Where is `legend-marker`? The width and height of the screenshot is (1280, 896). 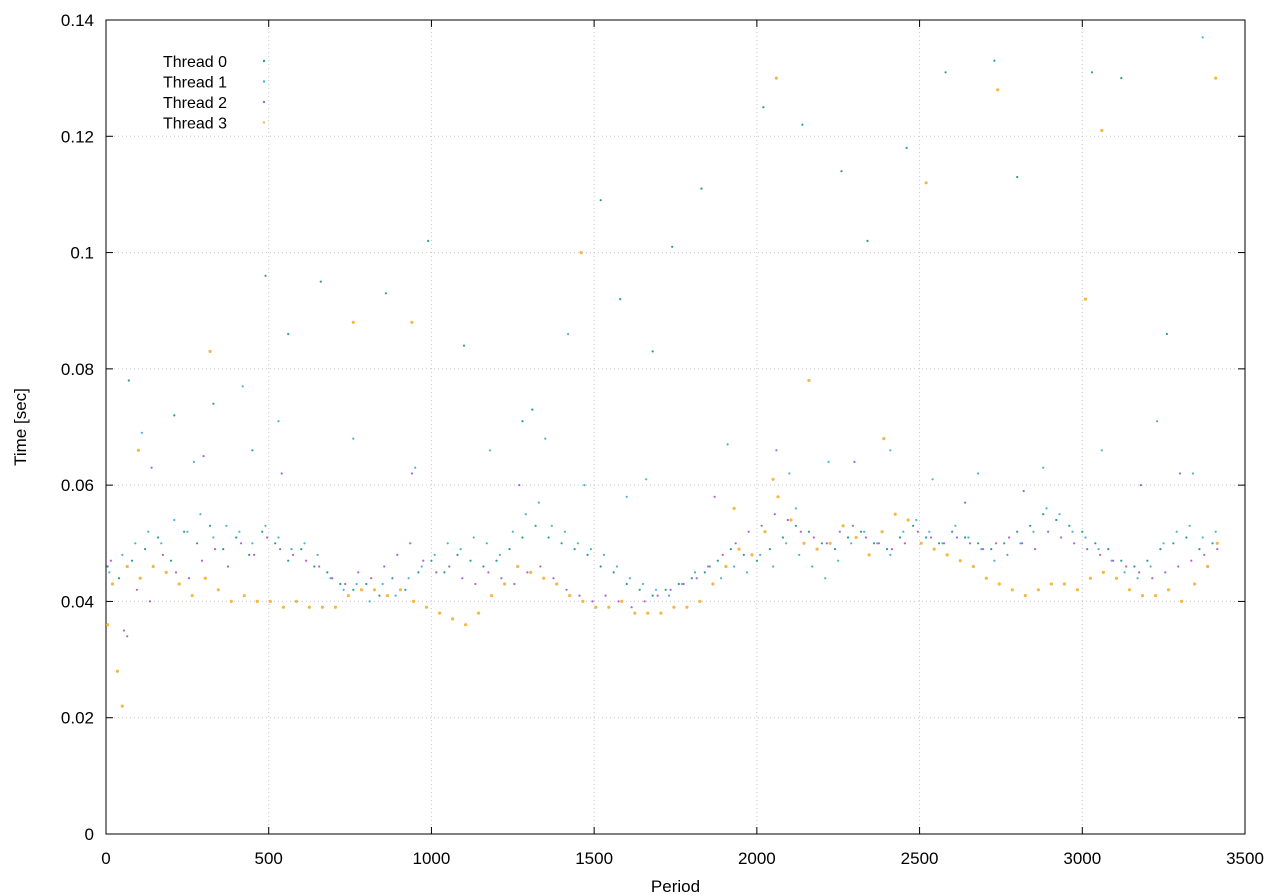 legend-marker is located at coordinates (264, 102).